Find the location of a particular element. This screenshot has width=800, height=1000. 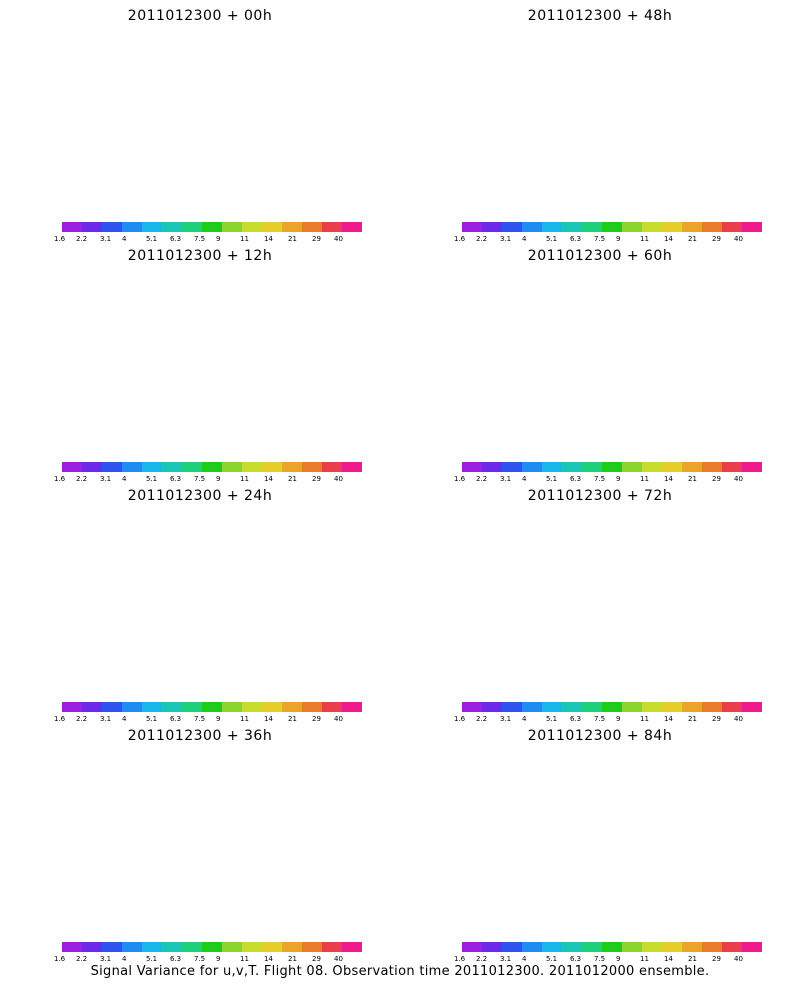

panel-title: 2011012300 + 84h is located at coordinates (600, 736).